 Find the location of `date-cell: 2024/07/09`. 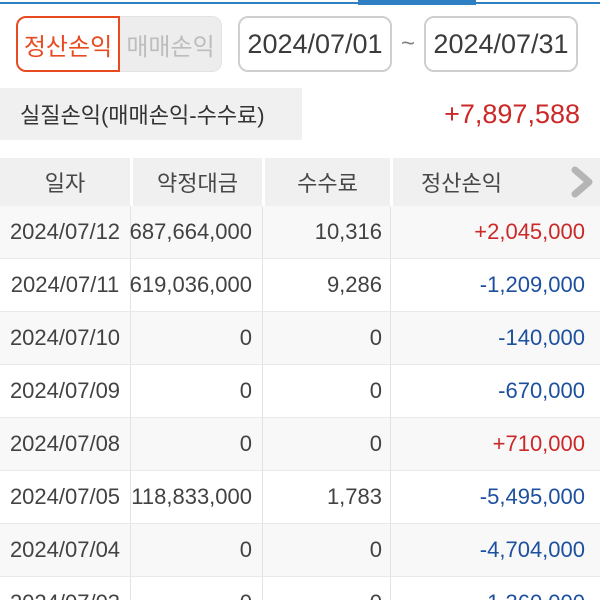

date-cell: 2024/07/09 is located at coordinates (65, 390).